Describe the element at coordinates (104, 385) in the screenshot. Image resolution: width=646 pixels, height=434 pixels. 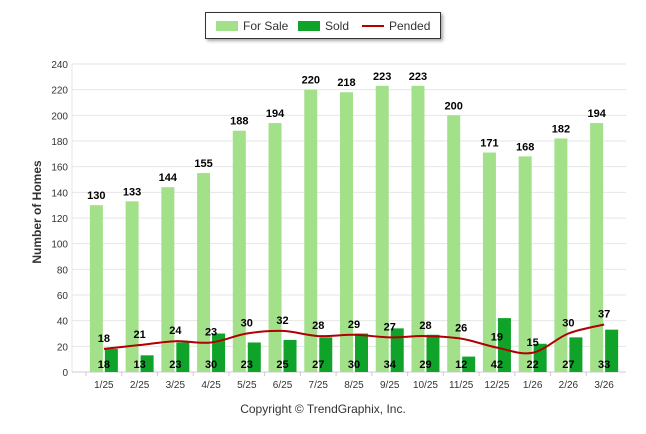
I see `x-tick-label: 1/25` at that location.